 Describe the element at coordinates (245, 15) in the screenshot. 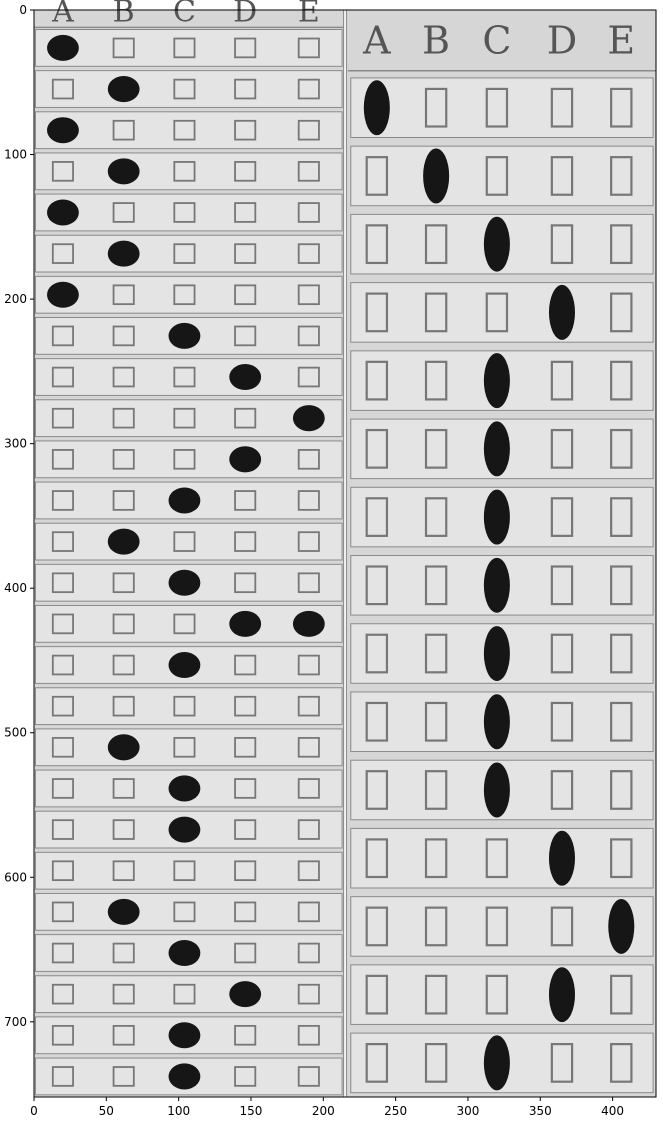

I see `left-letter-D: D` at that location.